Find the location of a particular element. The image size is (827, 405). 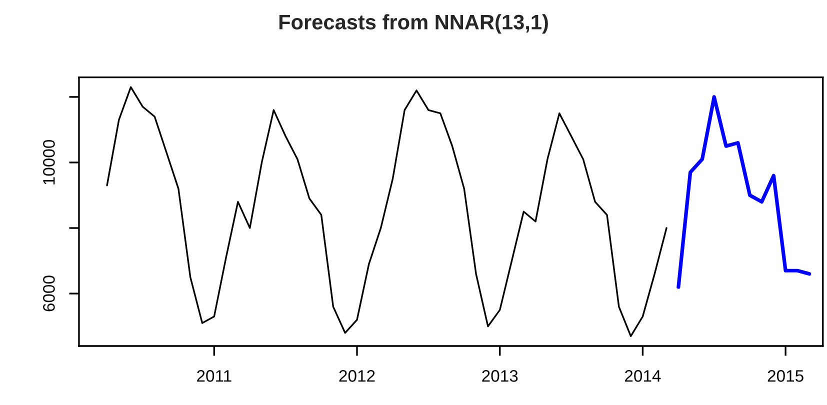

line-series is located at coordinates (744, 192).